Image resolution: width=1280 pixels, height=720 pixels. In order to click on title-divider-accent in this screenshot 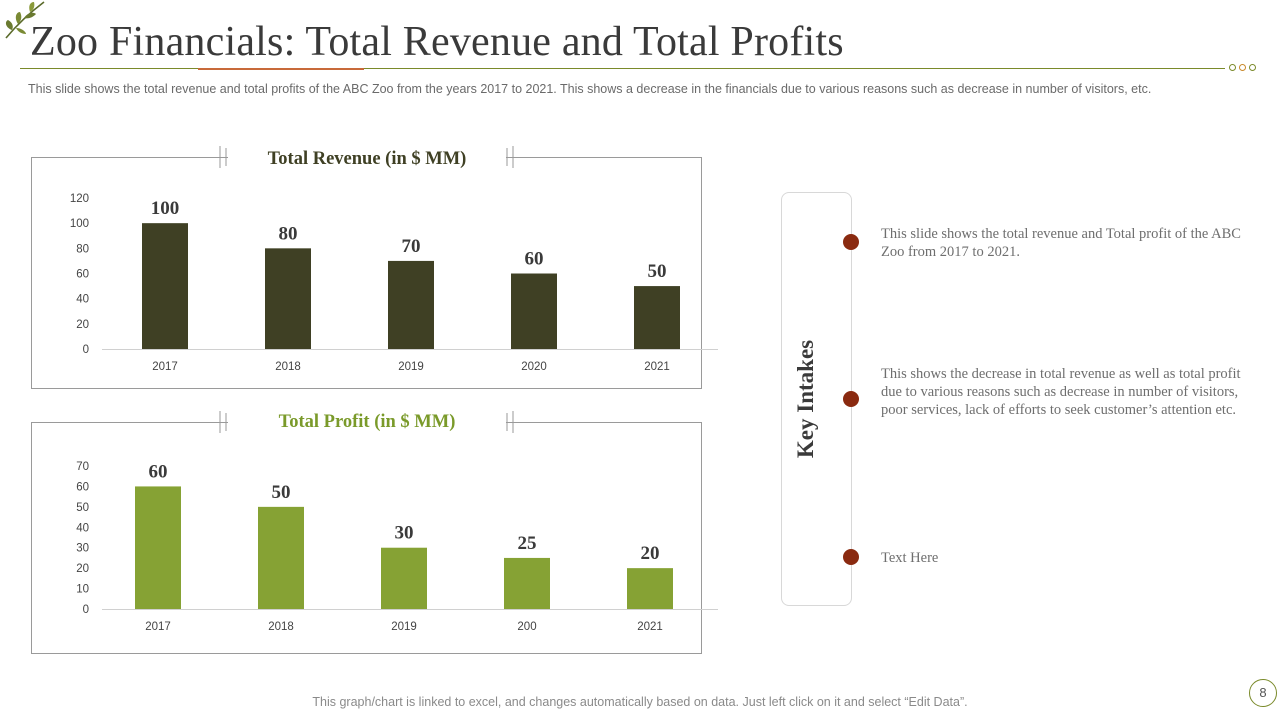, I will do `click(281, 69)`.